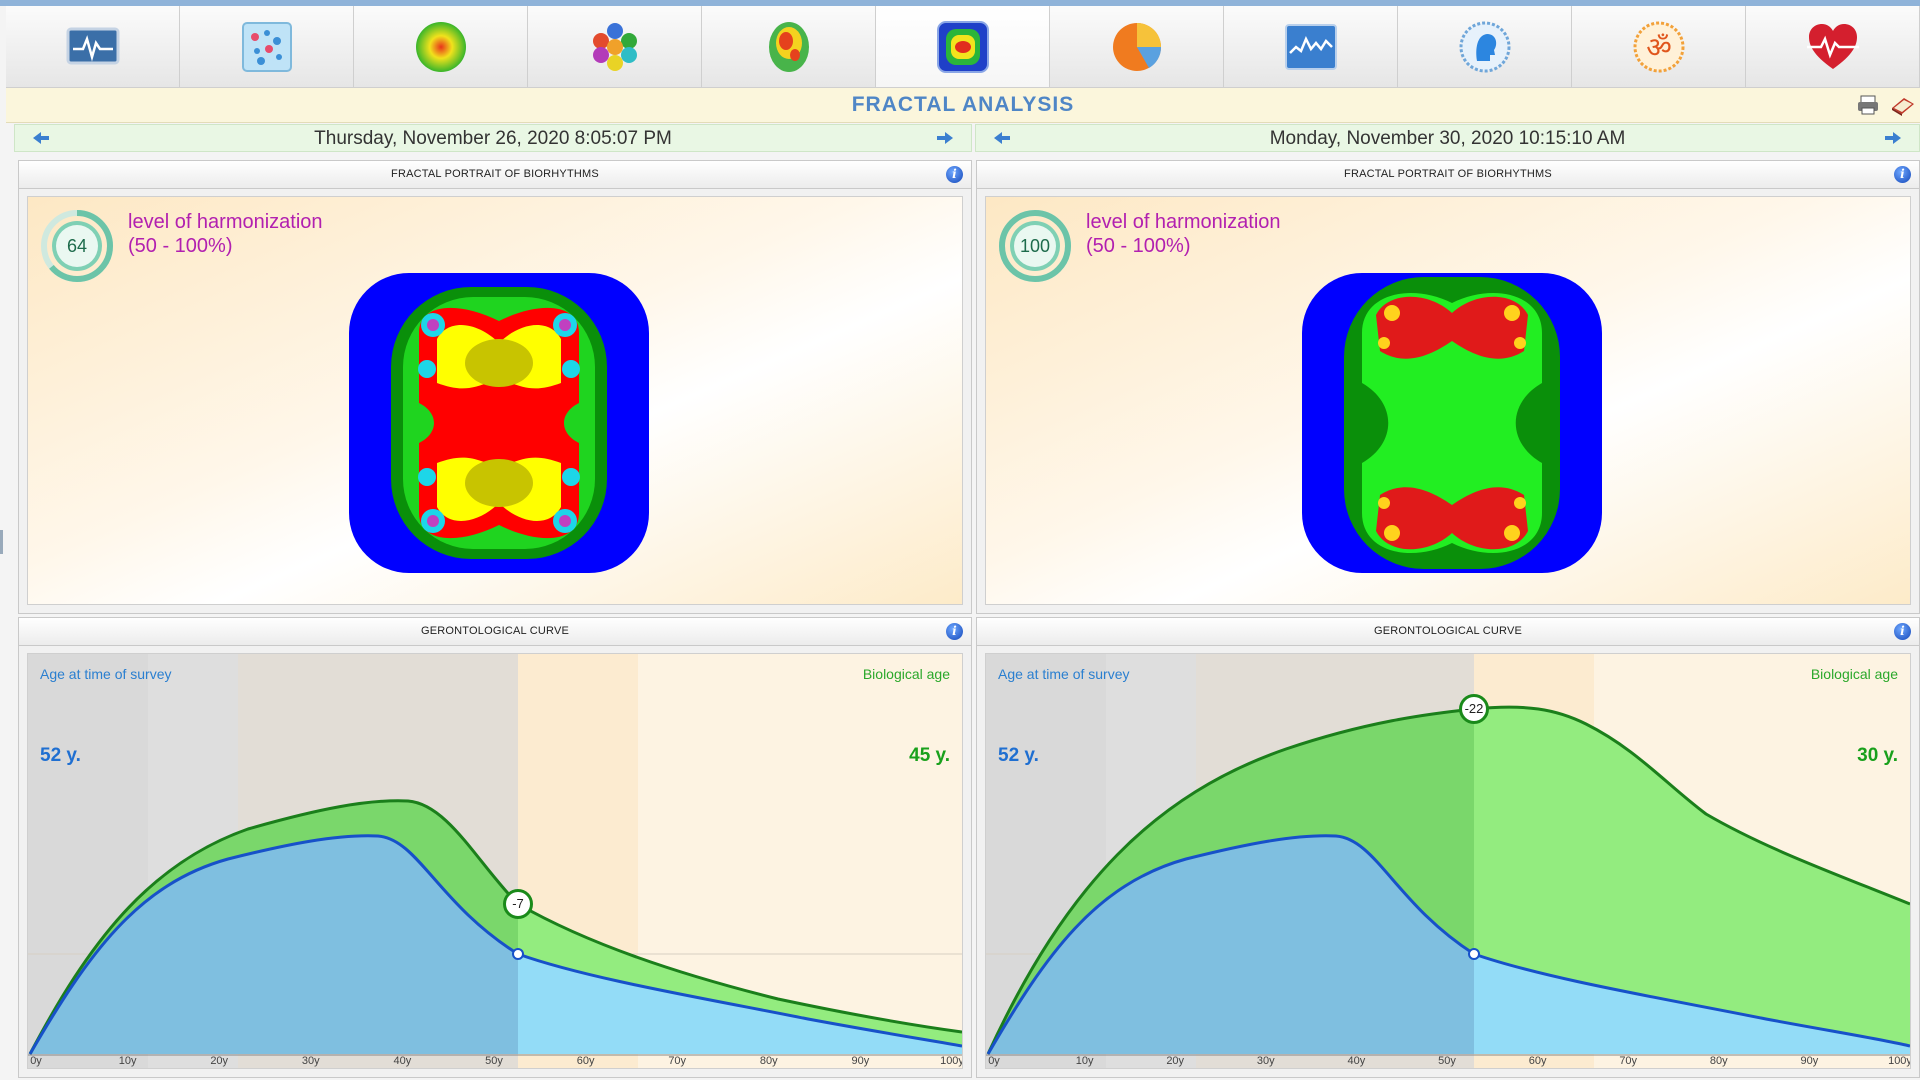  I want to click on fractal-portrait-icon, so click(962, 46).